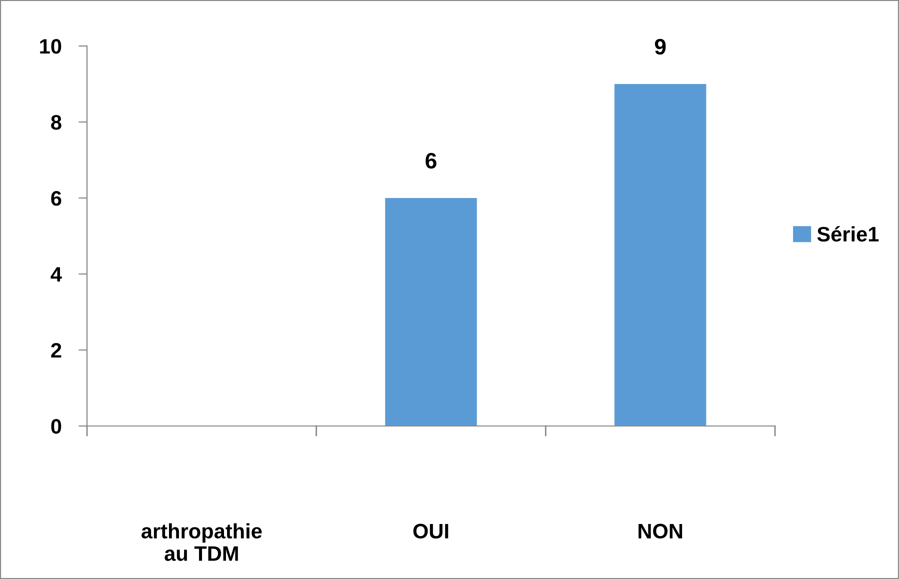 The image size is (899, 579). Describe the element at coordinates (202, 542) in the screenshot. I see `x-tick-label: arthropathie au TDM` at that location.